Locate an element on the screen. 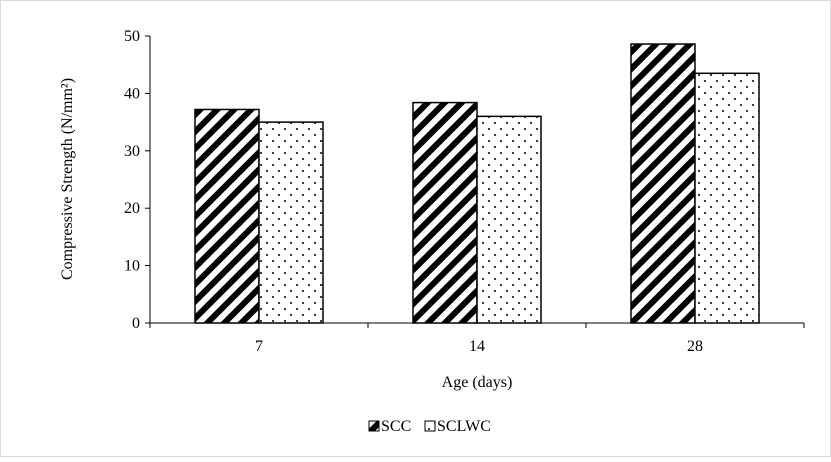 The height and width of the screenshot is (462, 831). x-axis-label: Age (days) is located at coordinates (477, 382).